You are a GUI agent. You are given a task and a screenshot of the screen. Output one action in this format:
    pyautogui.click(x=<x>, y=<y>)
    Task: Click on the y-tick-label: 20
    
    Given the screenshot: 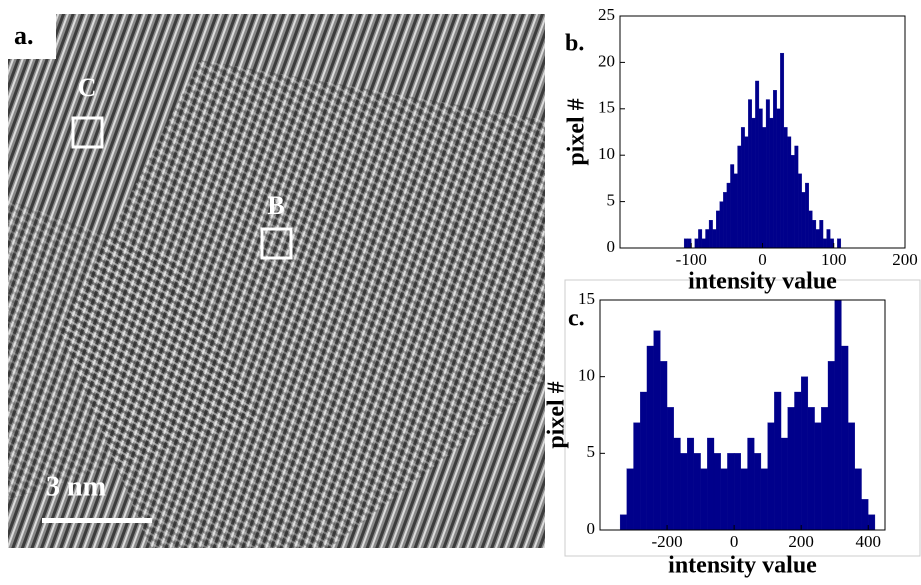 What is the action you would take?
    pyautogui.click(x=606, y=60)
    